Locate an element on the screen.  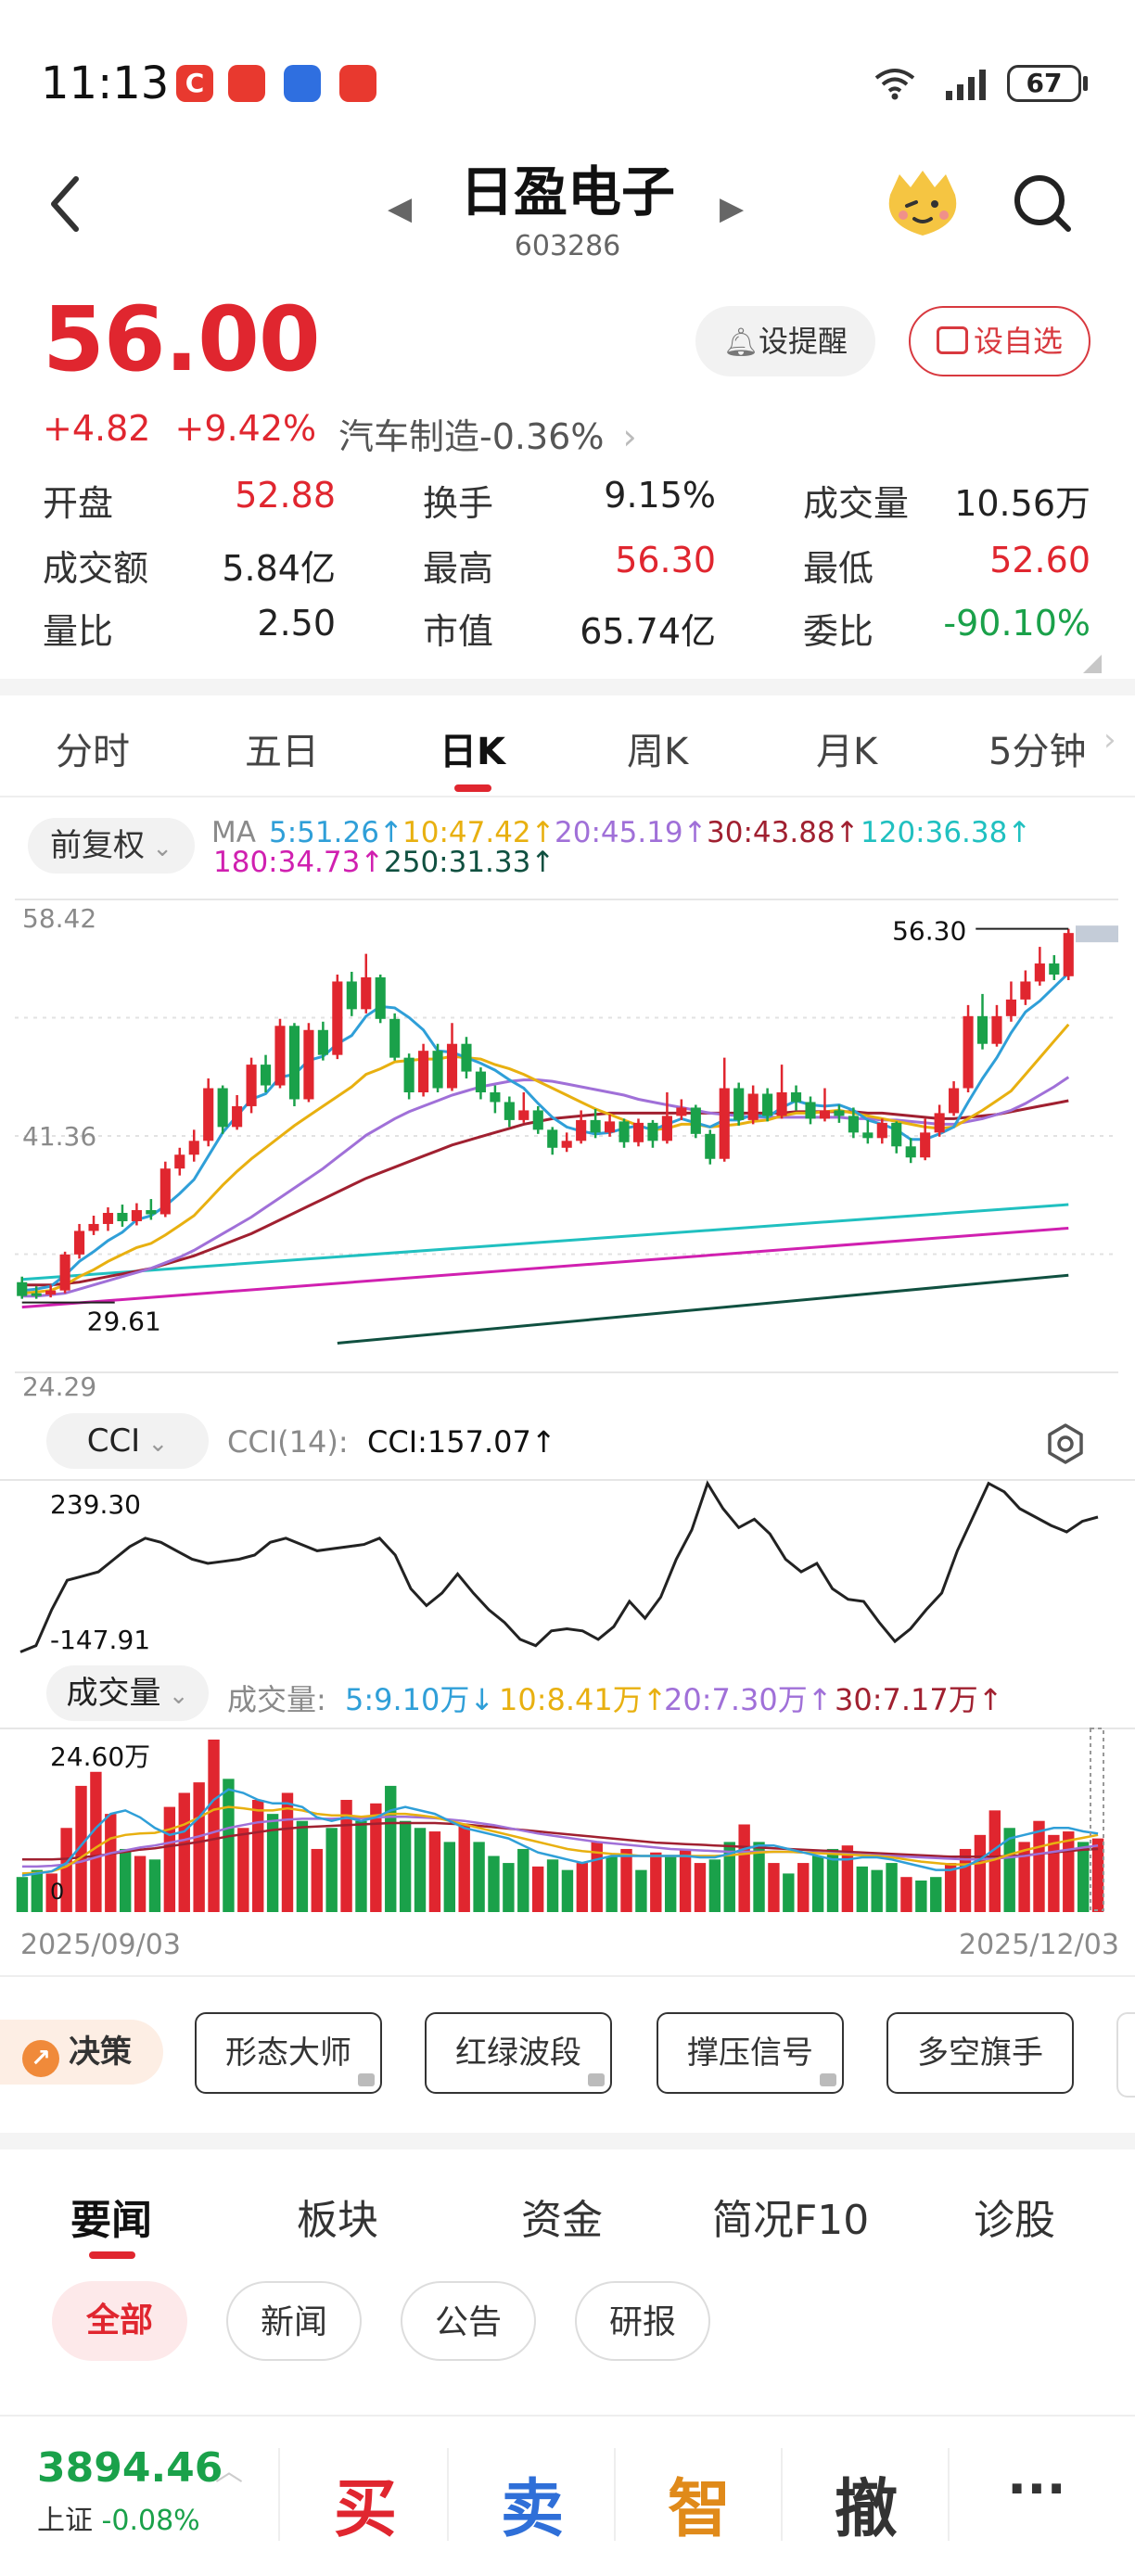
news-tab-2: 资金 is located at coordinates (562, 2220).